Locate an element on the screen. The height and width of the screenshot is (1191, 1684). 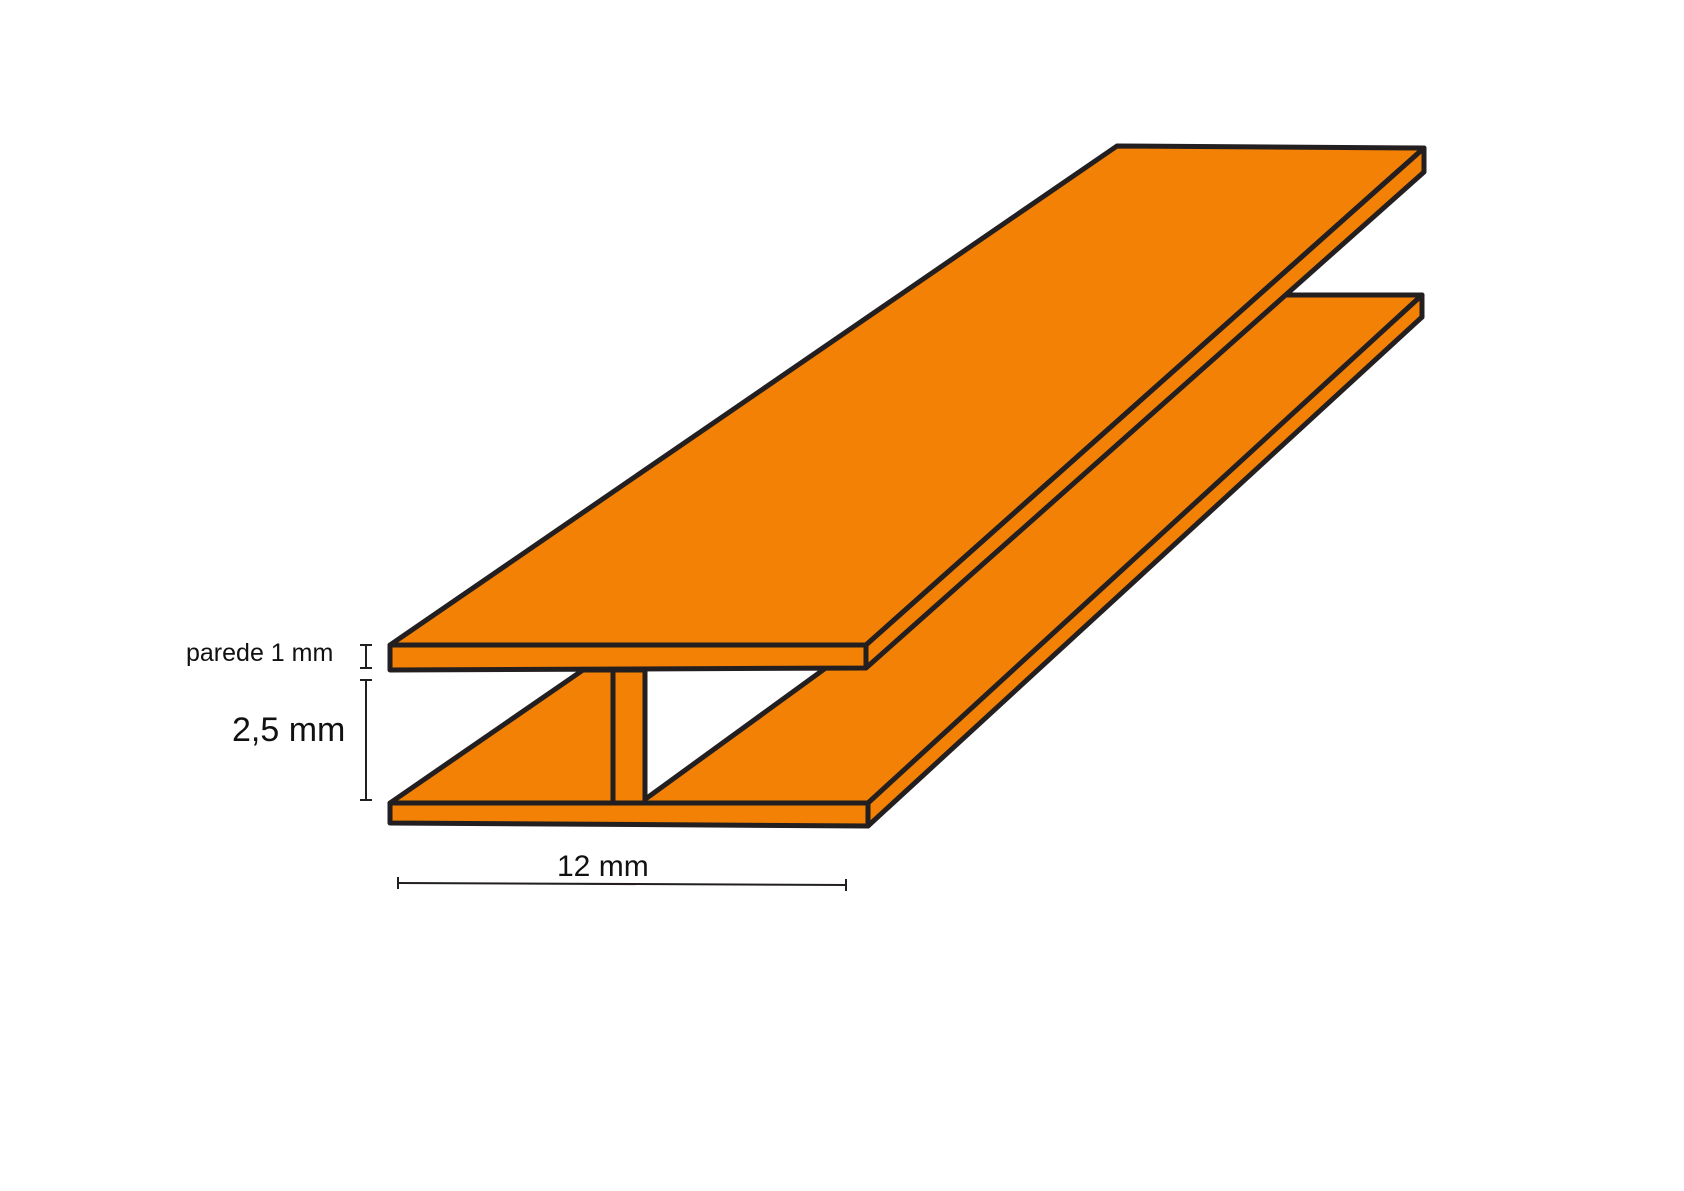
bottom-flange-front-face is located at coordinates (629, 814).